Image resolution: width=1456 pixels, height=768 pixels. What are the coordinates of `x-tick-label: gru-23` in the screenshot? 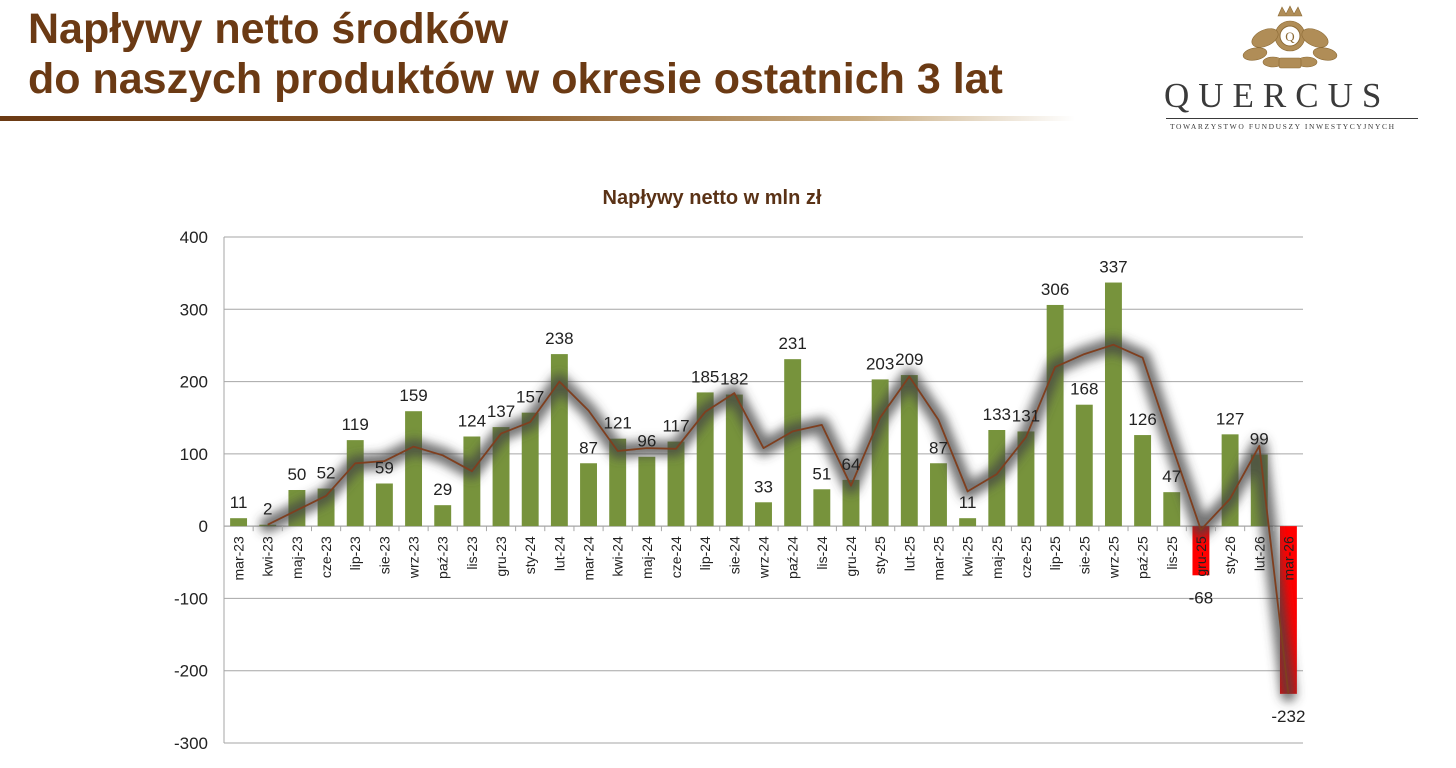 It's located at (501, 556).